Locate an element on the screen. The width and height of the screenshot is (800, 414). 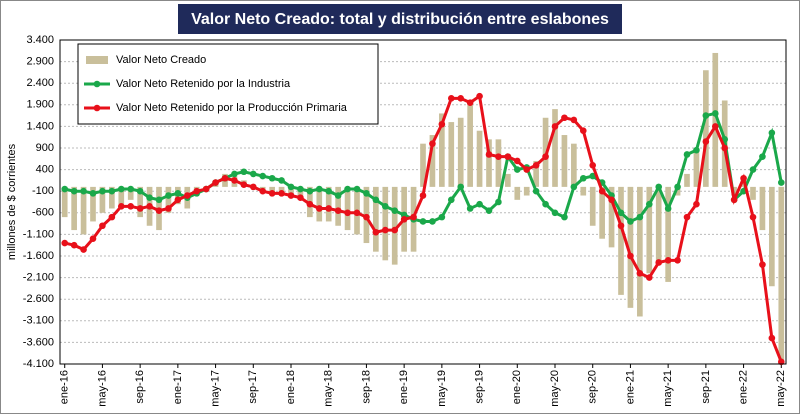
x-tick-label: may-17 is located at coordinates (215, 388).